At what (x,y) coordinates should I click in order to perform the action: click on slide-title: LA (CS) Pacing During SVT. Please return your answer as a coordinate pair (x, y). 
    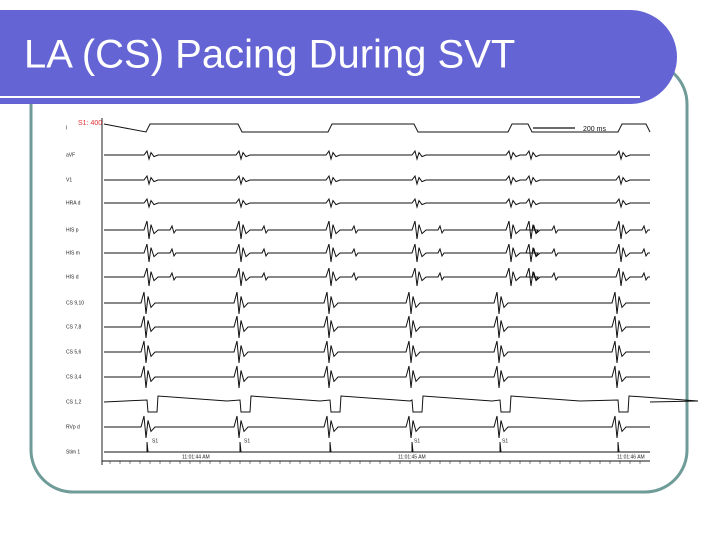
    Looking at the image, I should click on (269, 55).